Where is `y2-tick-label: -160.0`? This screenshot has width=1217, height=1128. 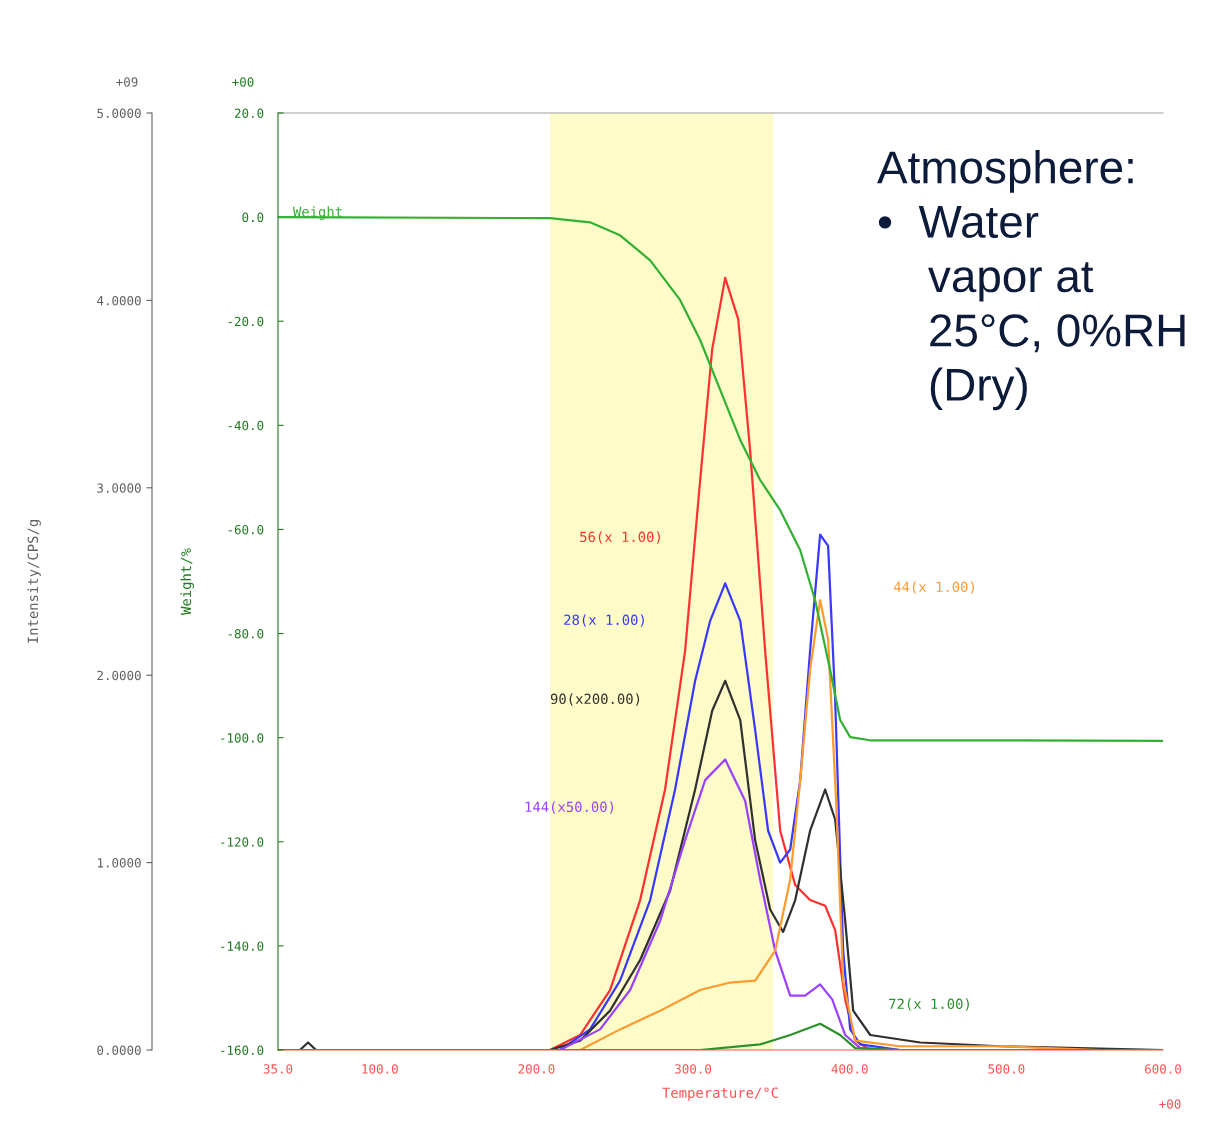
y2-tick-label: -160.0 is located at coordinates (242, 1050).